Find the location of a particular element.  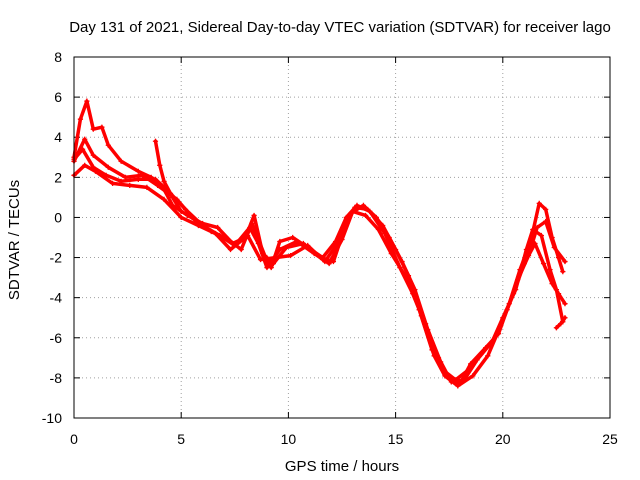

x-tick-label: 0 is located at coordinates (74, 439).